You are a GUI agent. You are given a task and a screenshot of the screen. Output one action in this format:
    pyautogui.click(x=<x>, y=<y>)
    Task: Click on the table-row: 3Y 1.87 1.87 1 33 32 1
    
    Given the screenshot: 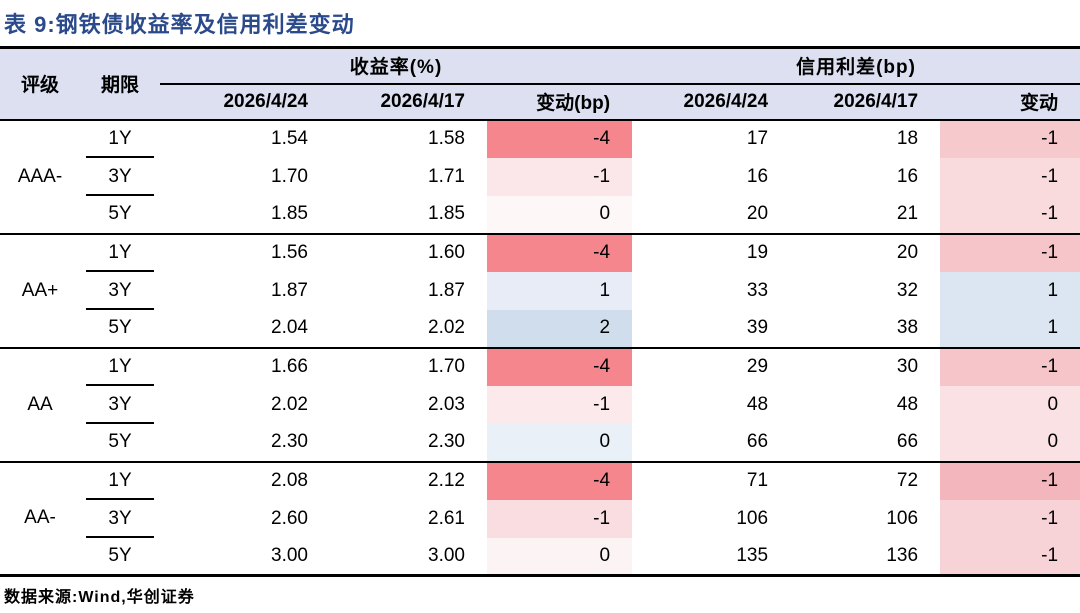 What is the action you would take?
    pyautogui.click(x=540, y=290)
    